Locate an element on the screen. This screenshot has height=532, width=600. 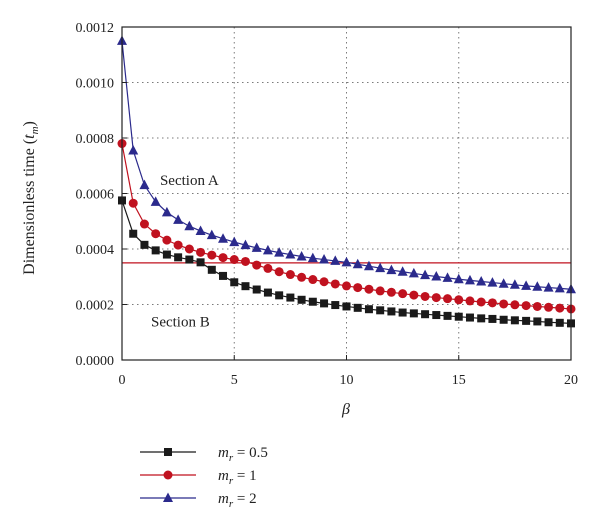
legend: mr = 0.5mr = 1mr = 2 is located at coordinates (204, 477).